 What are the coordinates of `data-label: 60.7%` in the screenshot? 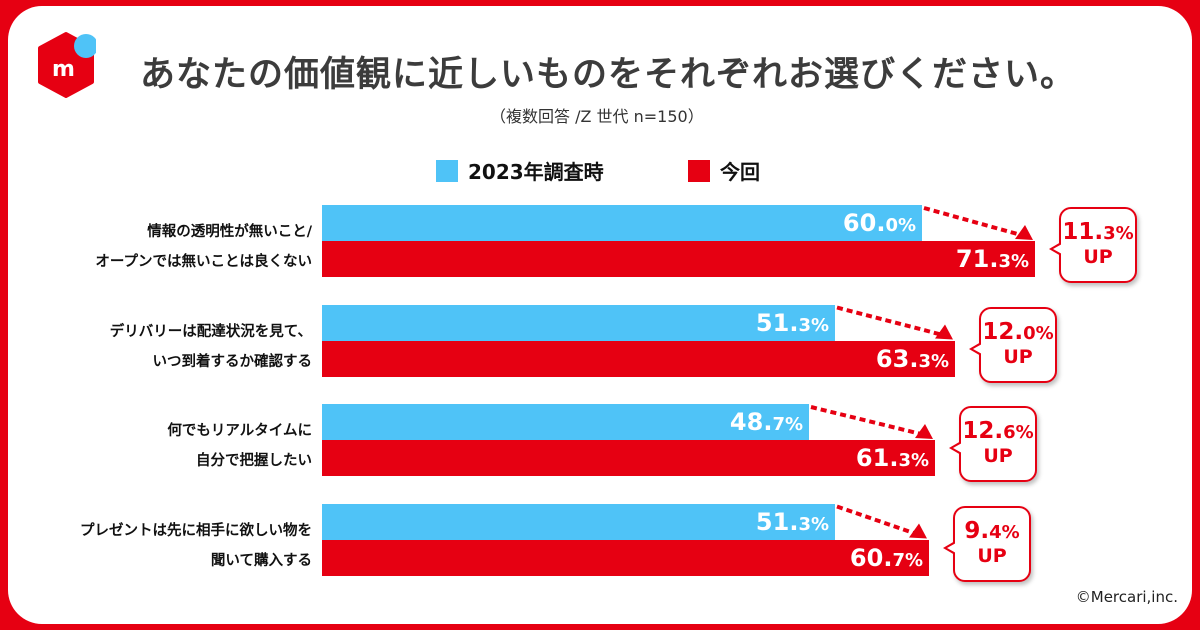 It's located at (886, 557).